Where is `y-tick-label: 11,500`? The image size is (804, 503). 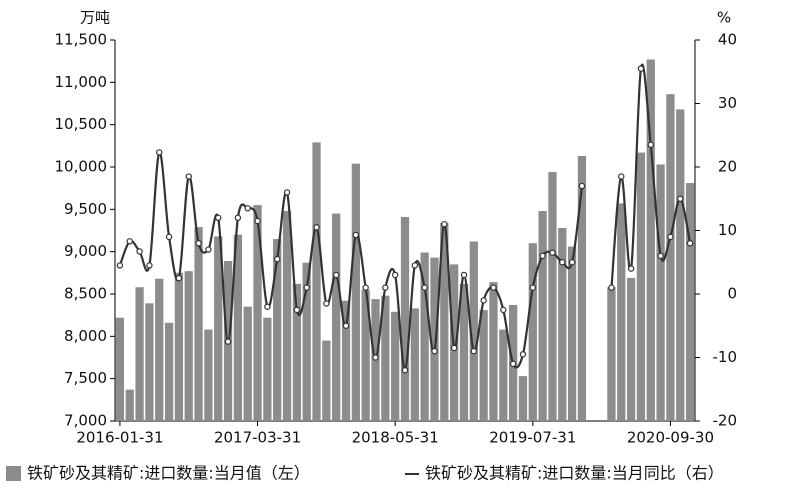 y-tick-label: 11,500 is located at coordinates (81, 40).